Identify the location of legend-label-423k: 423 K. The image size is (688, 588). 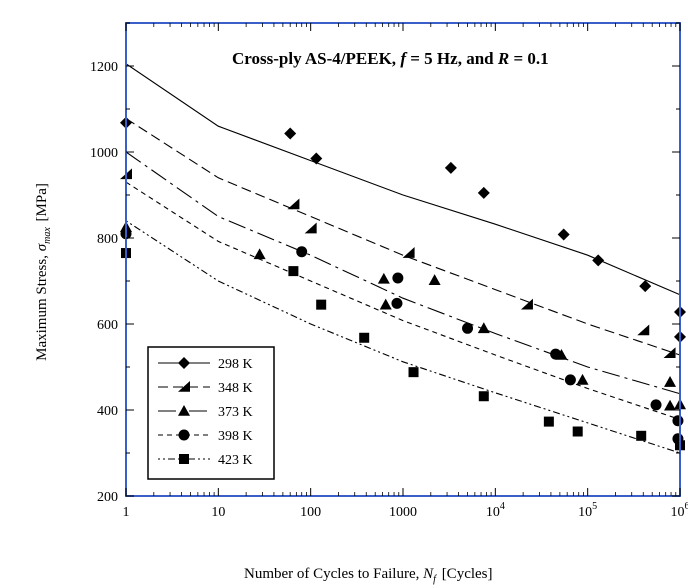
(235, 460).